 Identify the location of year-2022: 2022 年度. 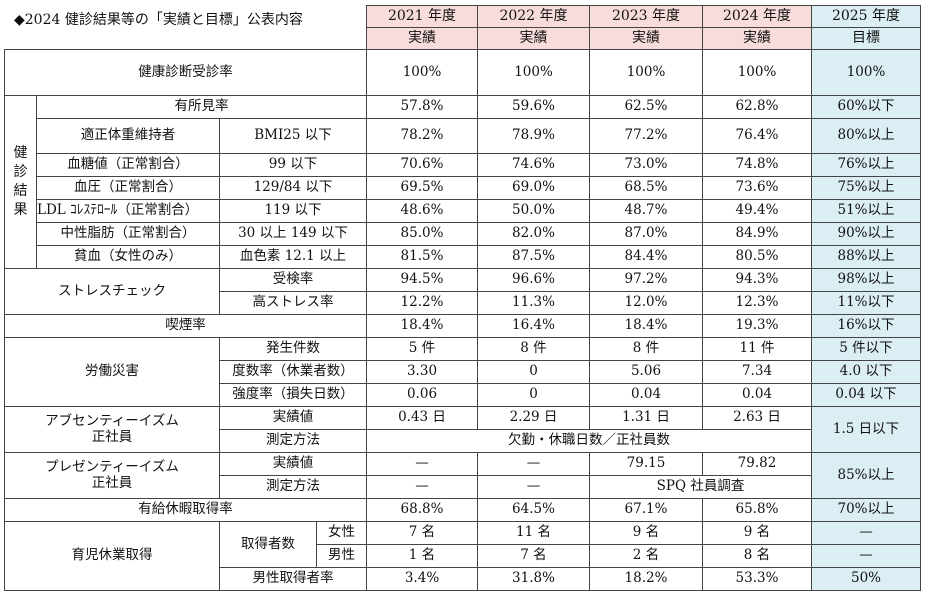
(533, 16).